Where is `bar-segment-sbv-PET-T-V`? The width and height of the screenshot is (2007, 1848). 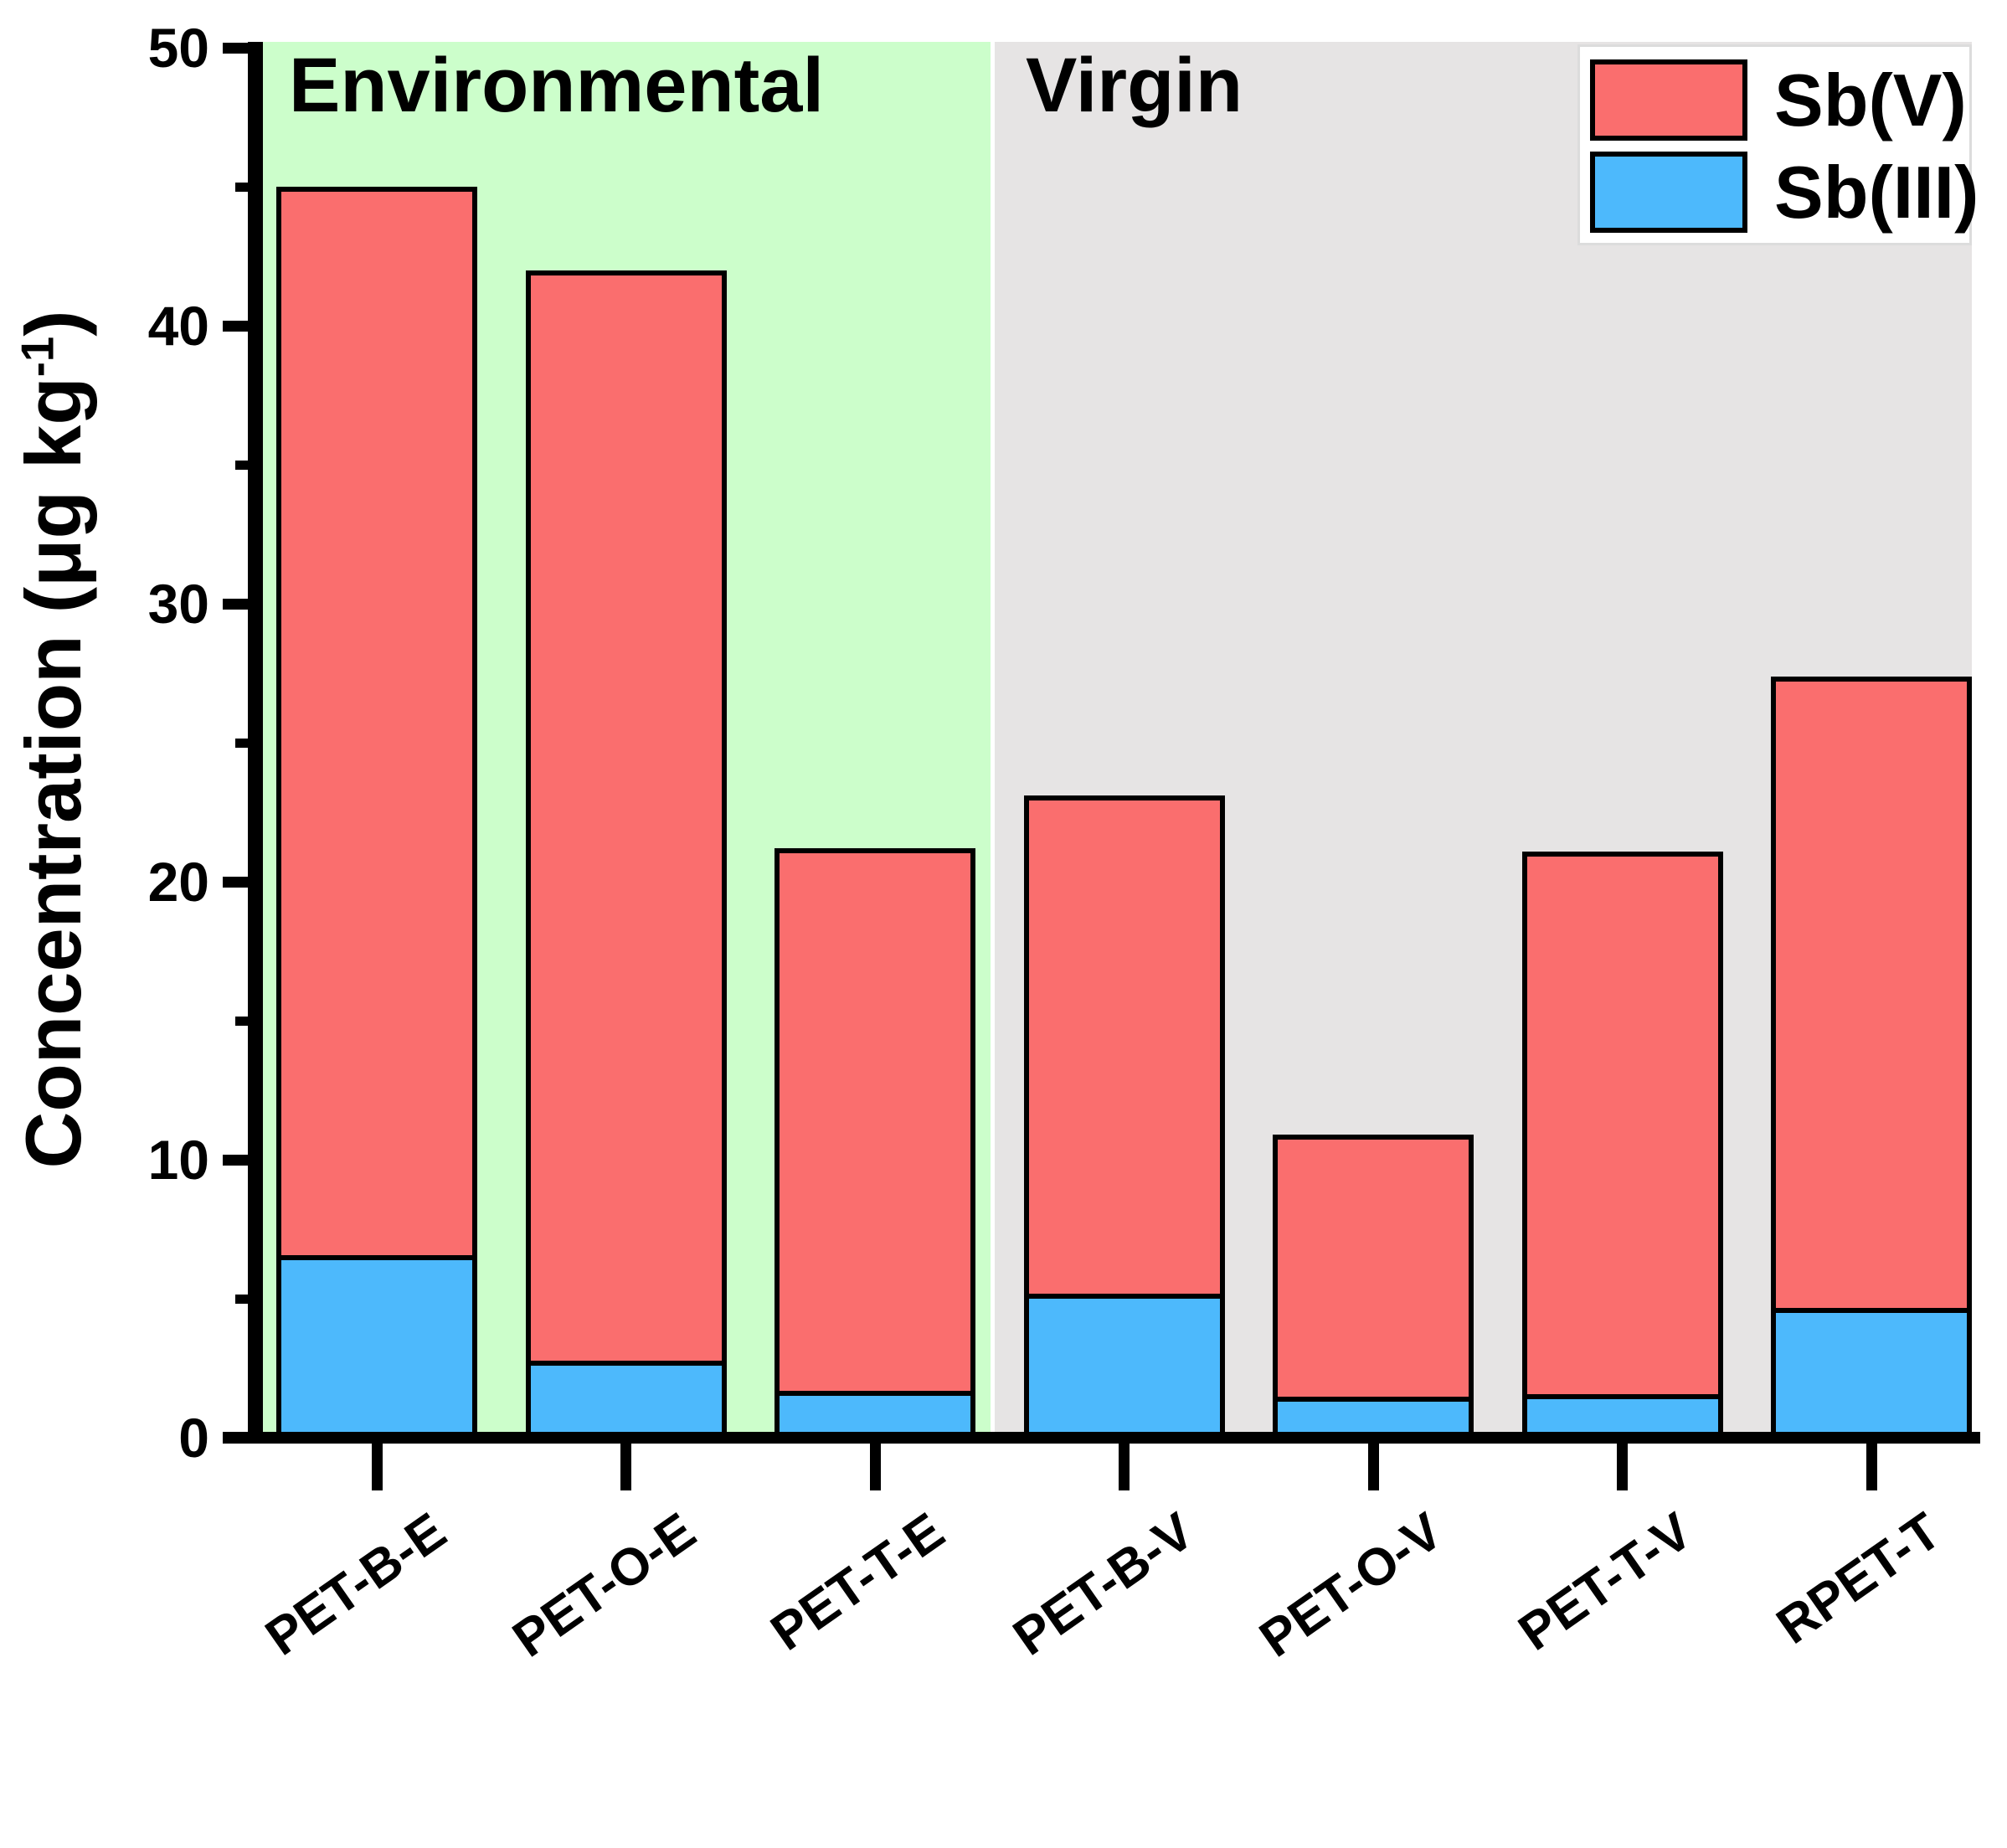 bar-segment-sbv-PET-T-V is located at coordinates (1622, 1126).